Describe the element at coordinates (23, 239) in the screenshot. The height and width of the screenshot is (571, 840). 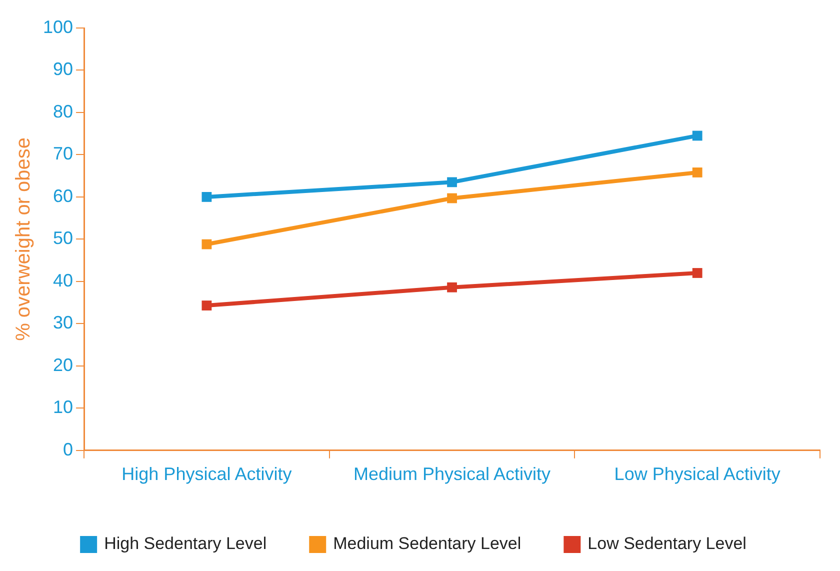
I see `y-axis-title: % overweight or obese` at that location.